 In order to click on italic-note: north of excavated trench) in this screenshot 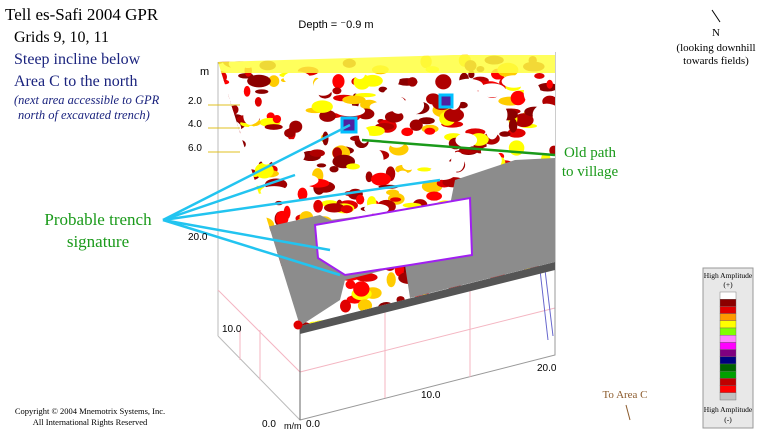, I will do `click(84, 115)`.